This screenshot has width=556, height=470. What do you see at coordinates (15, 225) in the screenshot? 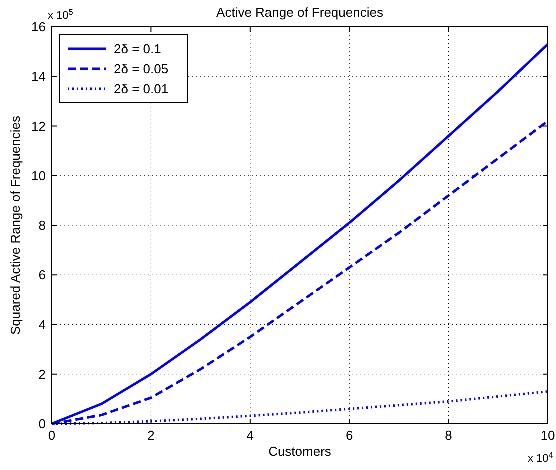
I see `y-axis-title: Squared Active Range of Frequencies` at bounding box center [15, 225].